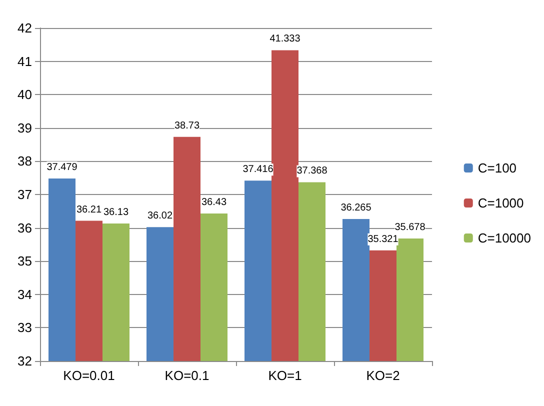  Describe the element at coordinates (62, 168) in the screenshot. I see `data-label: 37.479` at that location.